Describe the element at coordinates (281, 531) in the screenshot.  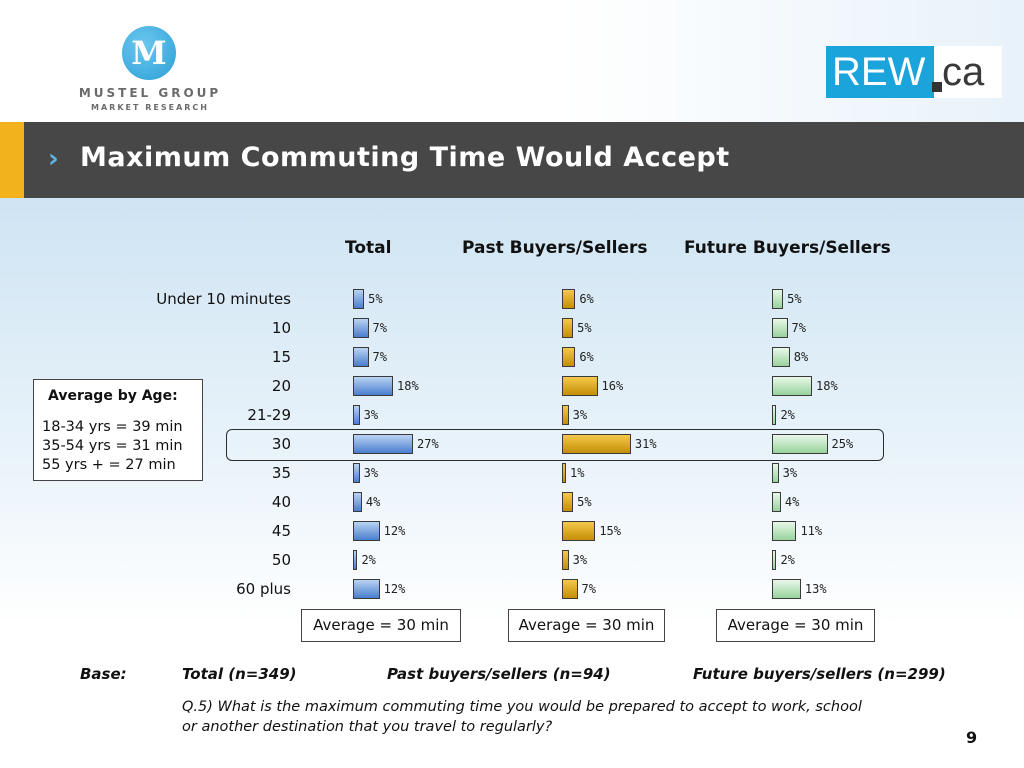
I see `row-label: 45` at that location.